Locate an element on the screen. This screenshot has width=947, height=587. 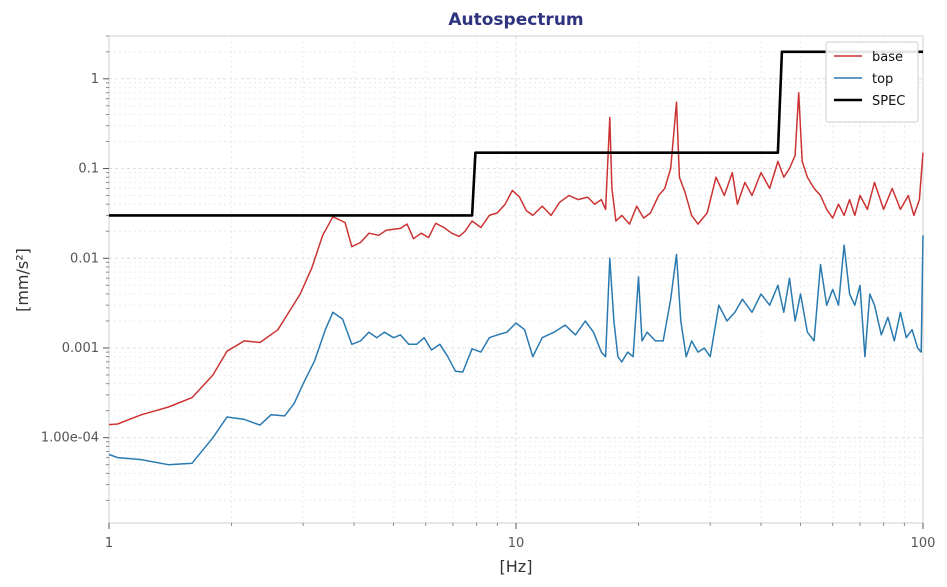
x-tick-label: 1 is located at coordinates (109, 543).